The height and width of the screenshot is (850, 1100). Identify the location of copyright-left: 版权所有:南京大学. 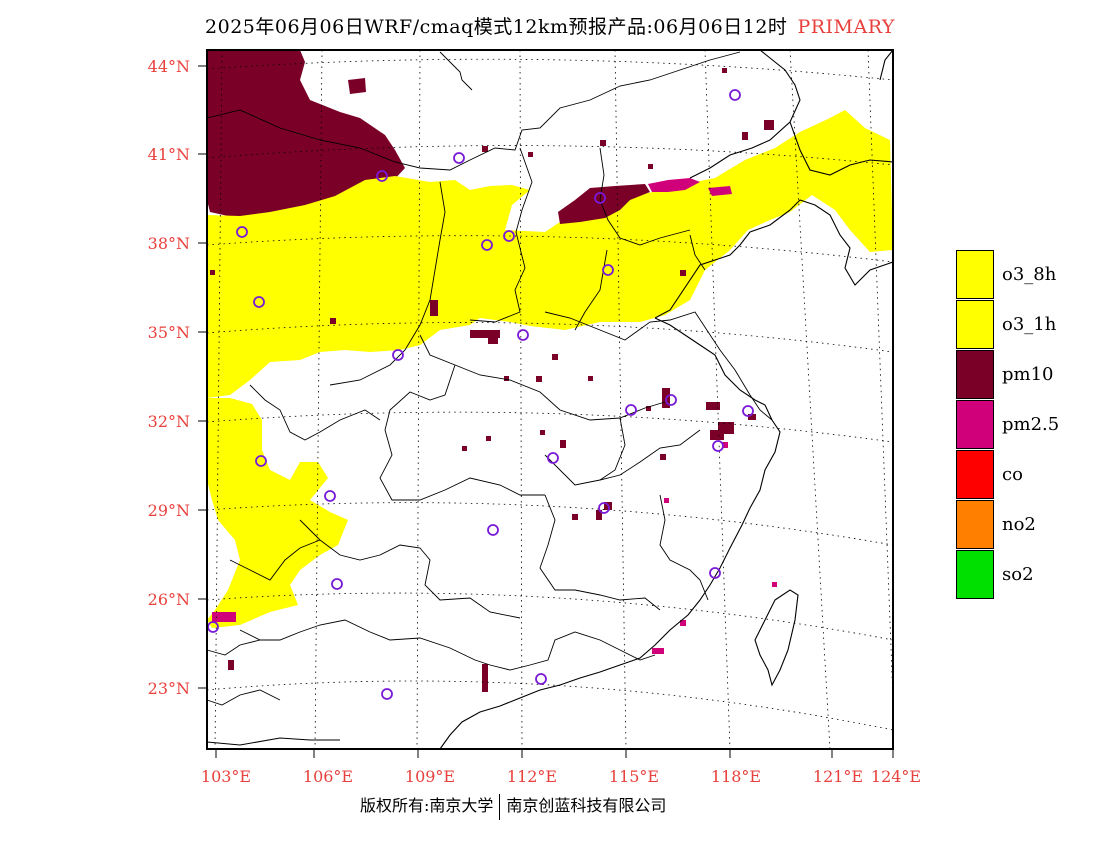
(427, 805).